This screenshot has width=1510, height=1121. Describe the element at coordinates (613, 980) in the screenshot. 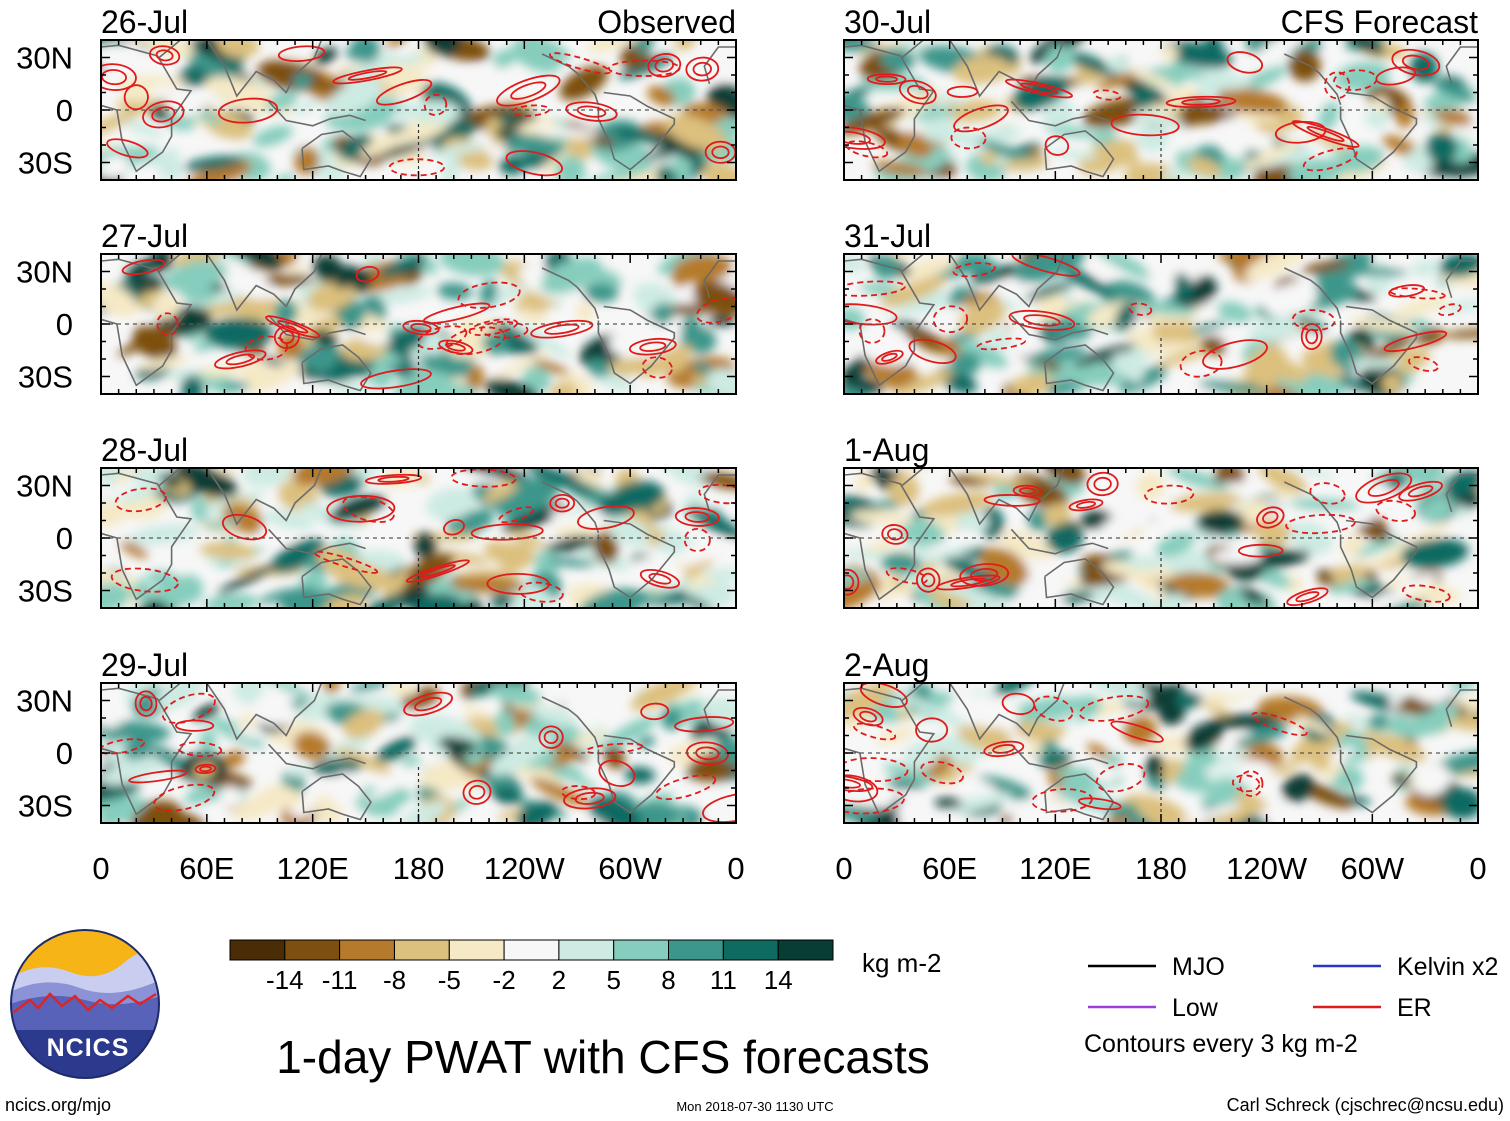

I see `colorbar-label: 5` at that location.